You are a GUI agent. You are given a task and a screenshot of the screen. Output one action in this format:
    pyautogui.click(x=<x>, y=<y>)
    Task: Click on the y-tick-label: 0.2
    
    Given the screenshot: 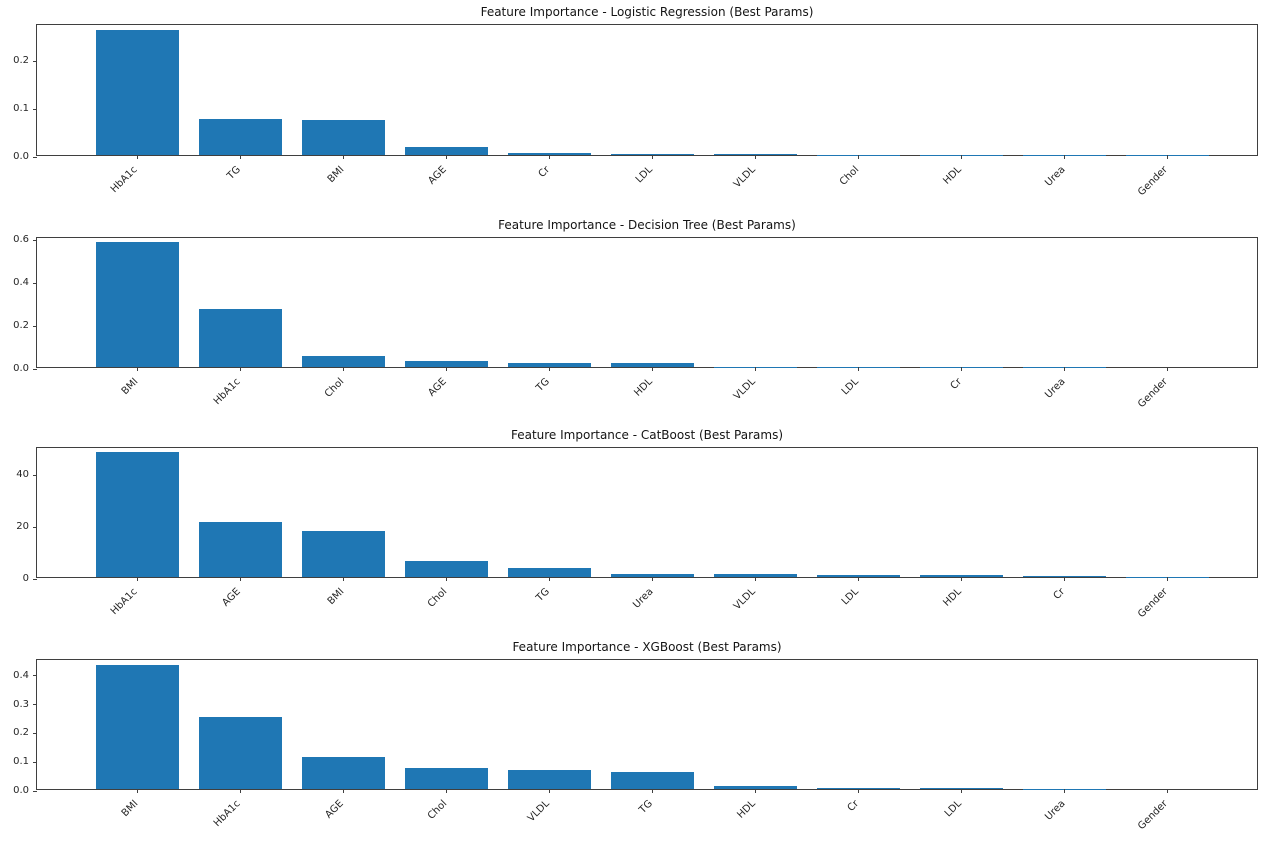 What is the action you would take?
    pyautogui.click(x=21, y=733)
    